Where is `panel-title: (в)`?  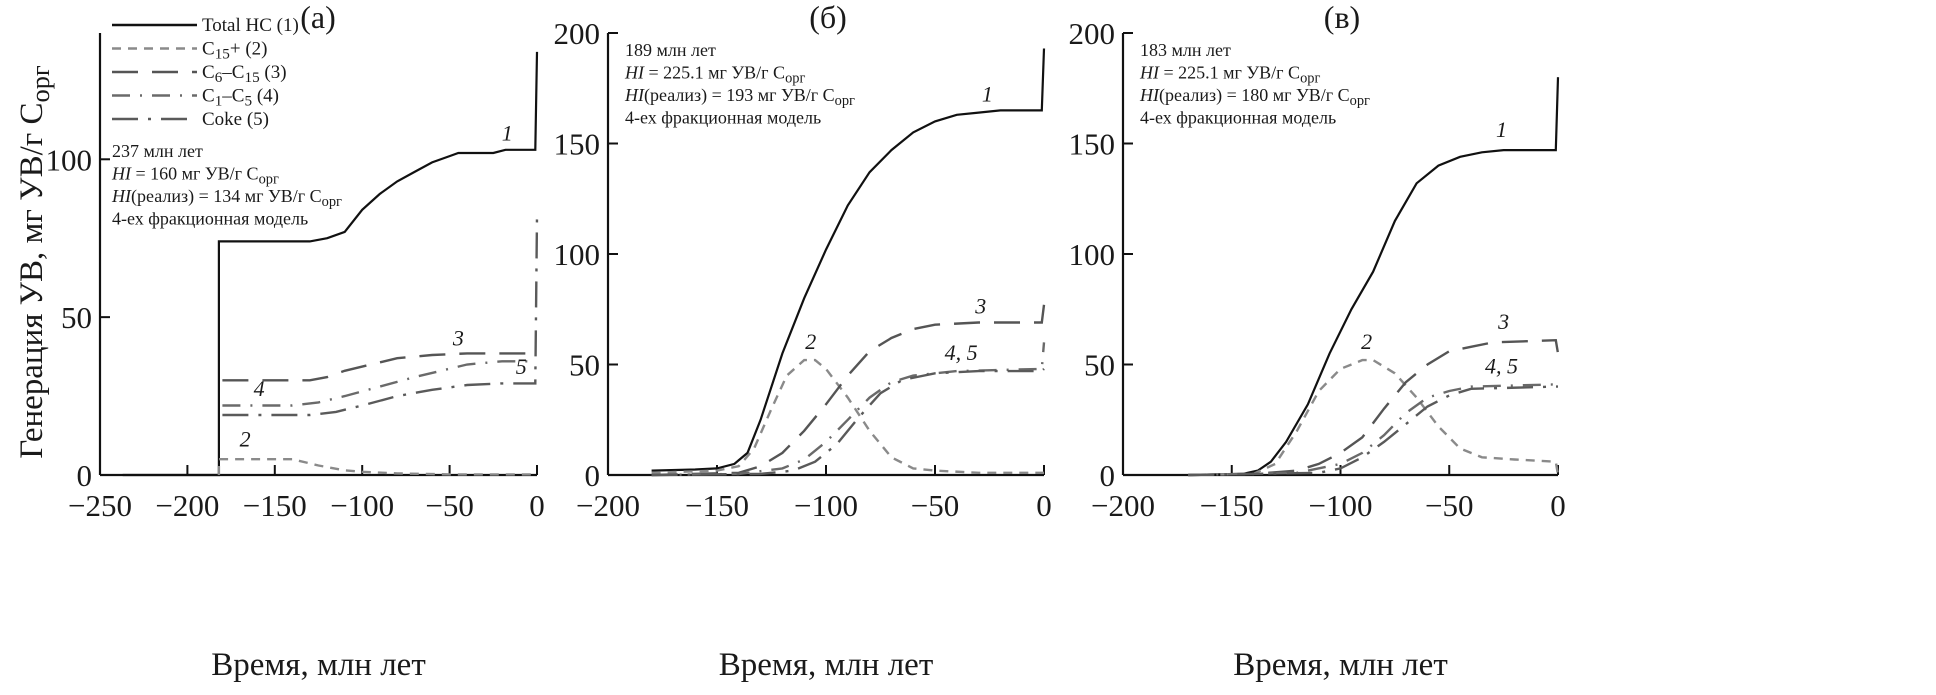 panel-title: (в) is located at coordinates (1342, 17).